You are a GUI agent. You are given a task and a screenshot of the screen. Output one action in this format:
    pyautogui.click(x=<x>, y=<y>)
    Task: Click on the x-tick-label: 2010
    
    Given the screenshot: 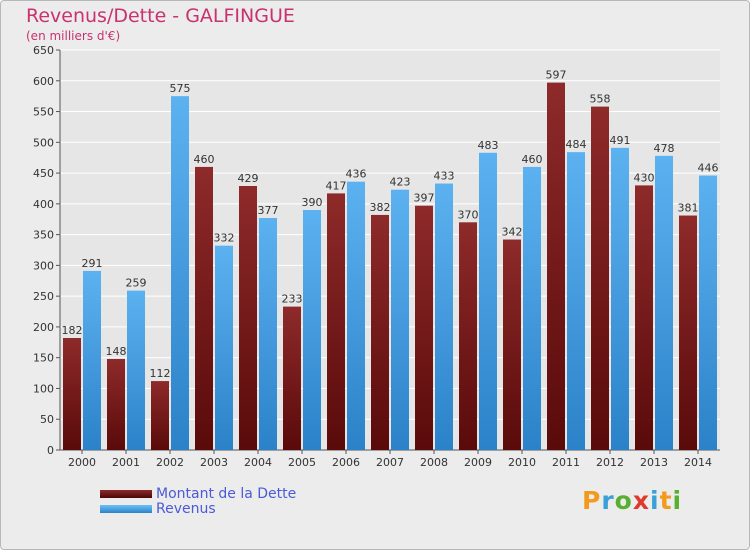 What is the action you would take?
    pyautogui.click(x=522, y=462)
    